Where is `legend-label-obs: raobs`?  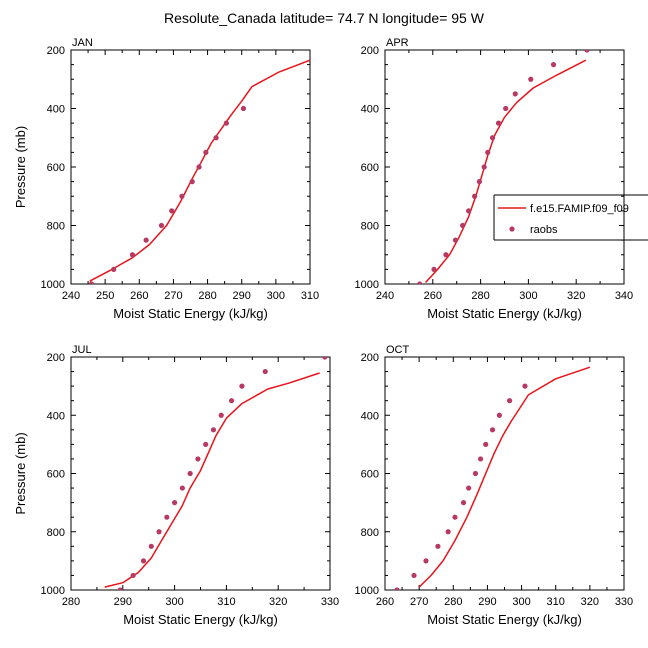
legend-label-obs: raobs is located at coordinates (544, 230).